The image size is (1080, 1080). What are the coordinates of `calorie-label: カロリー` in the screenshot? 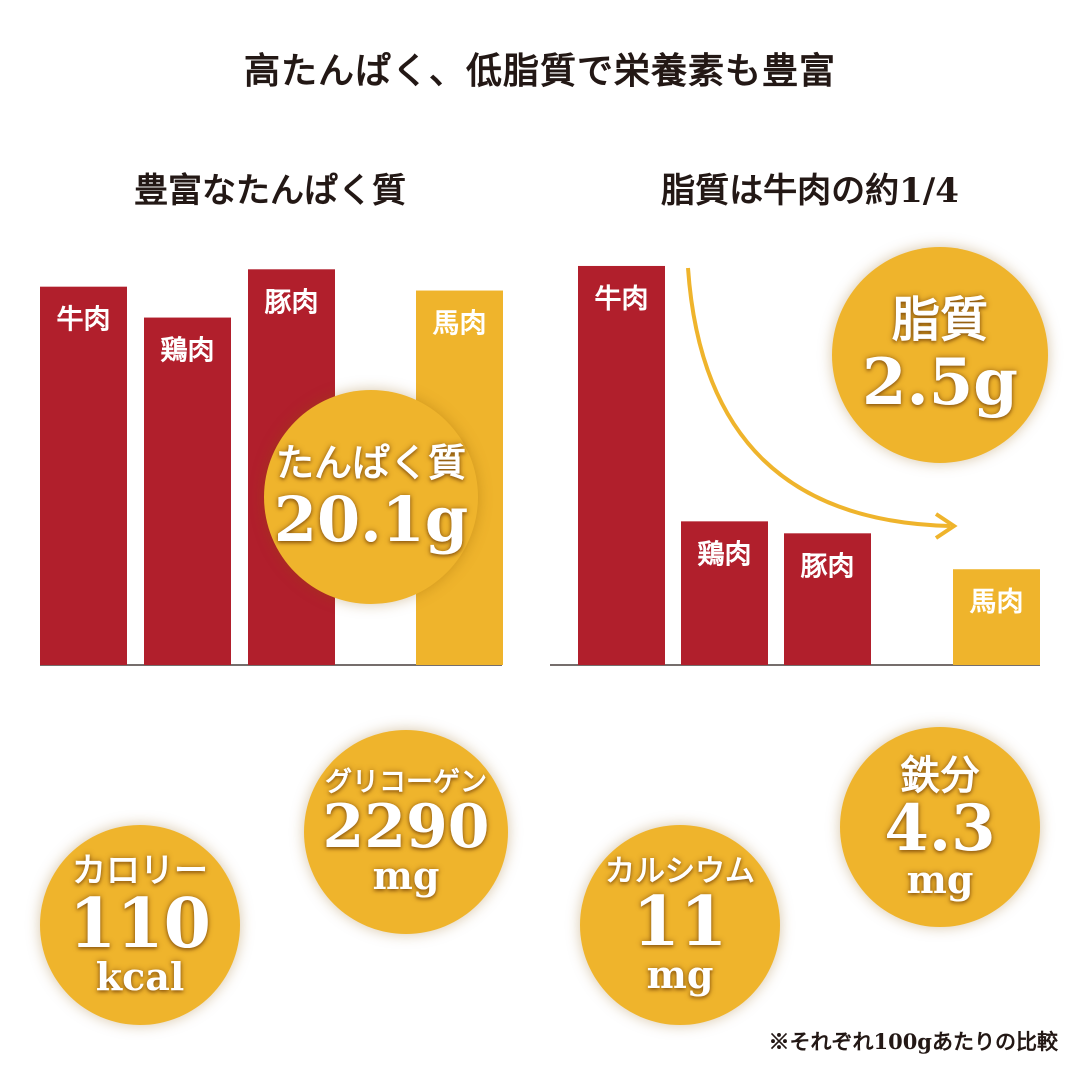 It's located at (140, 871).